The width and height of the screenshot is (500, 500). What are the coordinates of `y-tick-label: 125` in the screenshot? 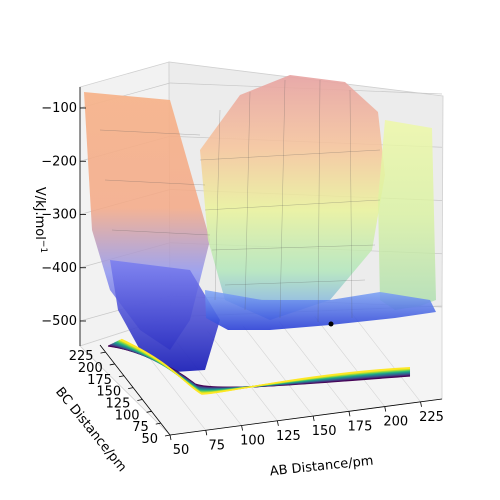 It's located at (118, 403).